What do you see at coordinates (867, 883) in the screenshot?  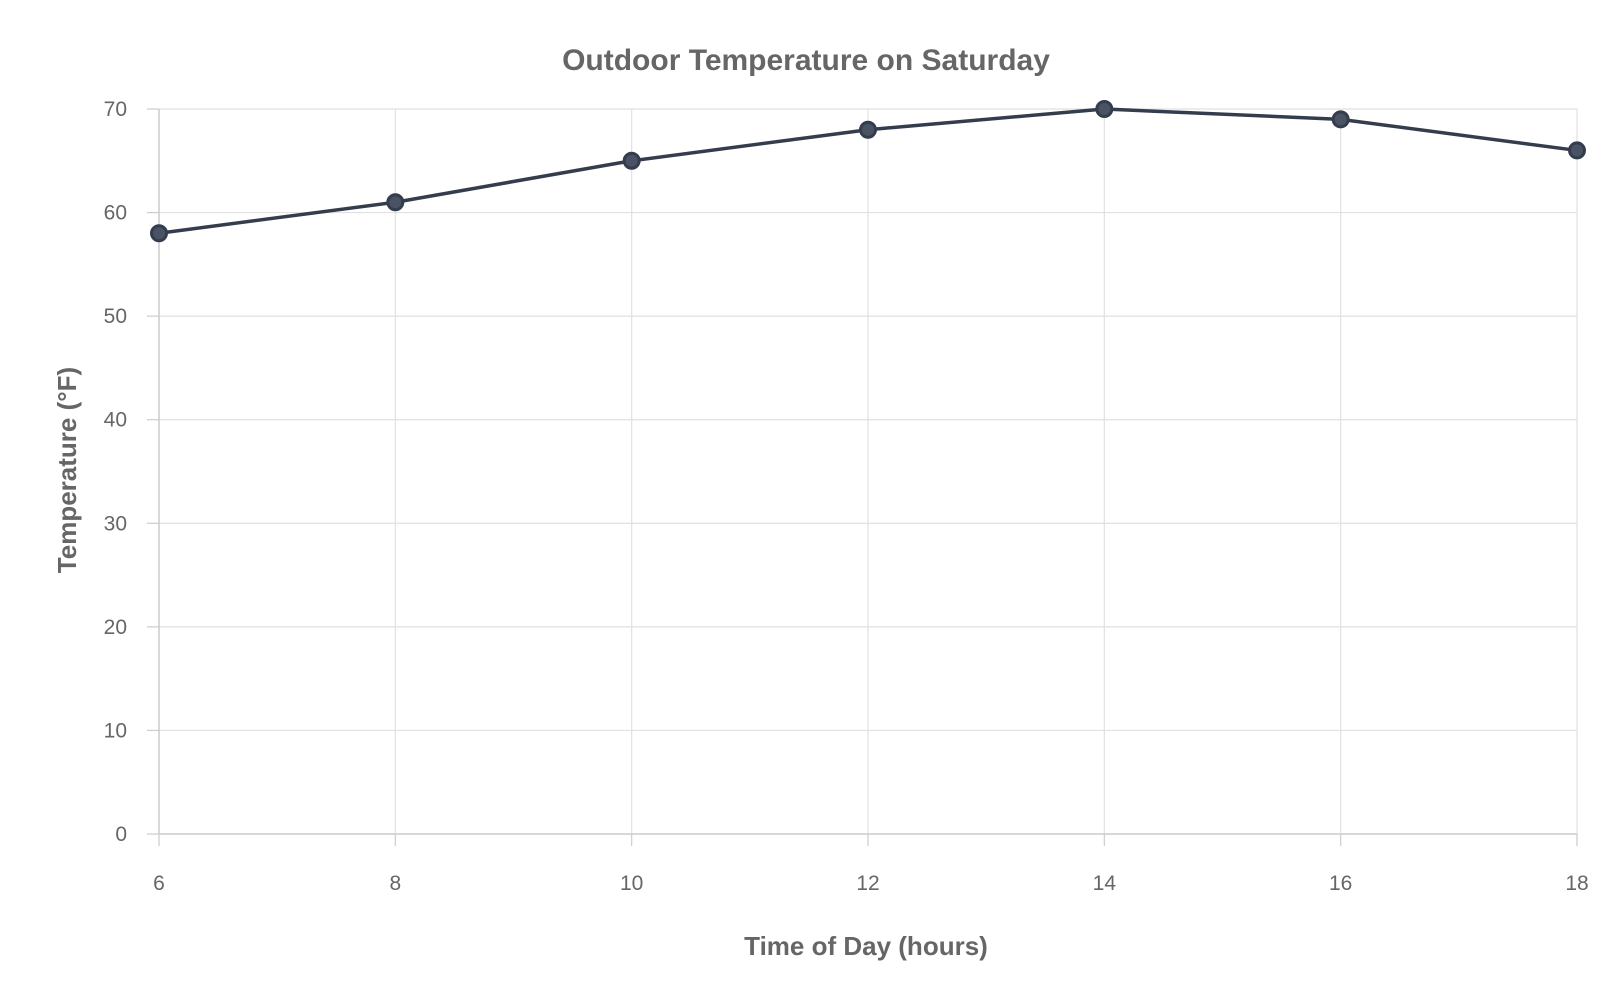 I see `x-tick-label: 12` at bounding box center [867, 883].